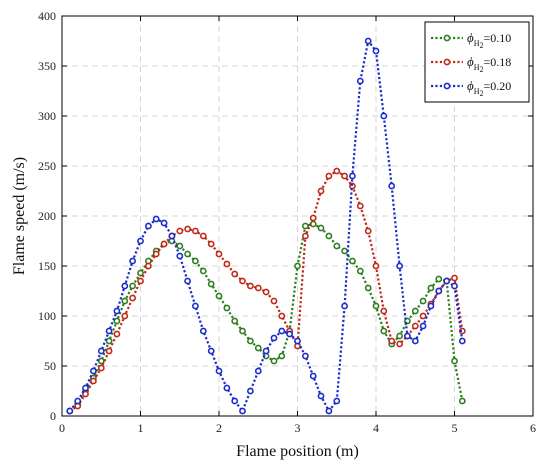  What do you see at coordinates (19, 216) in the screenshot?
I see `y-axis-label: Flame speed (m/s)` at bounding box center [19, 216].